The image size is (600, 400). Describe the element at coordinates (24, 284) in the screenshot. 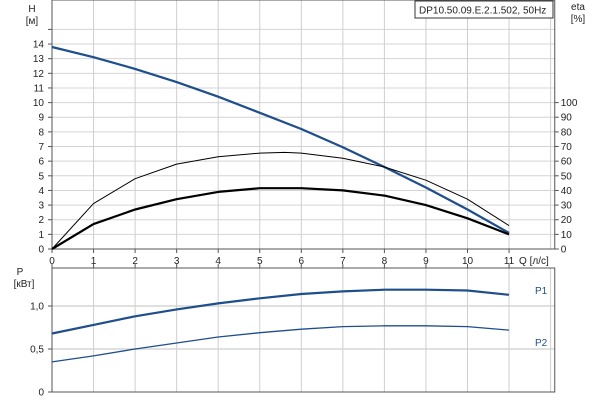

I see `y-axis-unit: [кВт]` at that location.